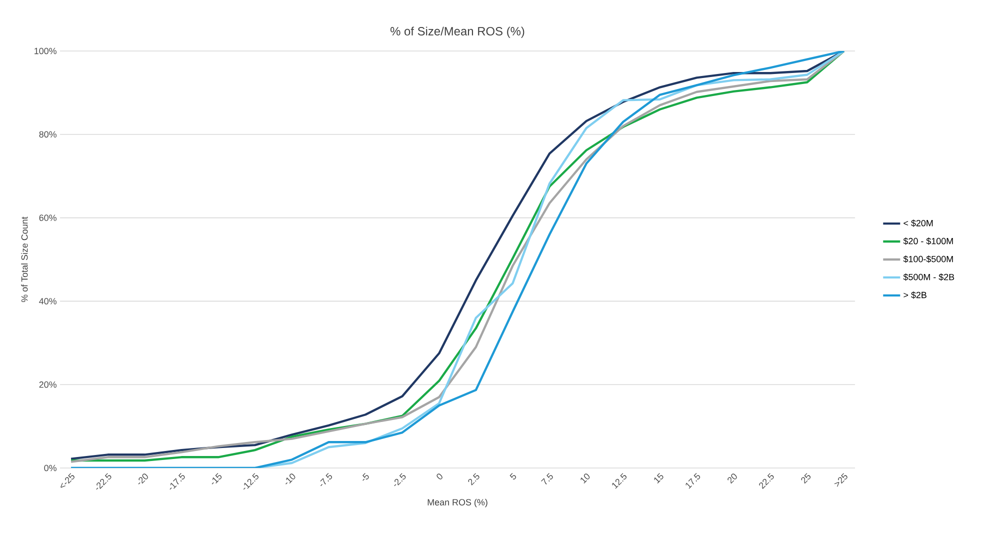  What do you see at coordinates (841, 480) in the screenshot?
I see `x-tick-label: >25` at bounding box center [841, 480].